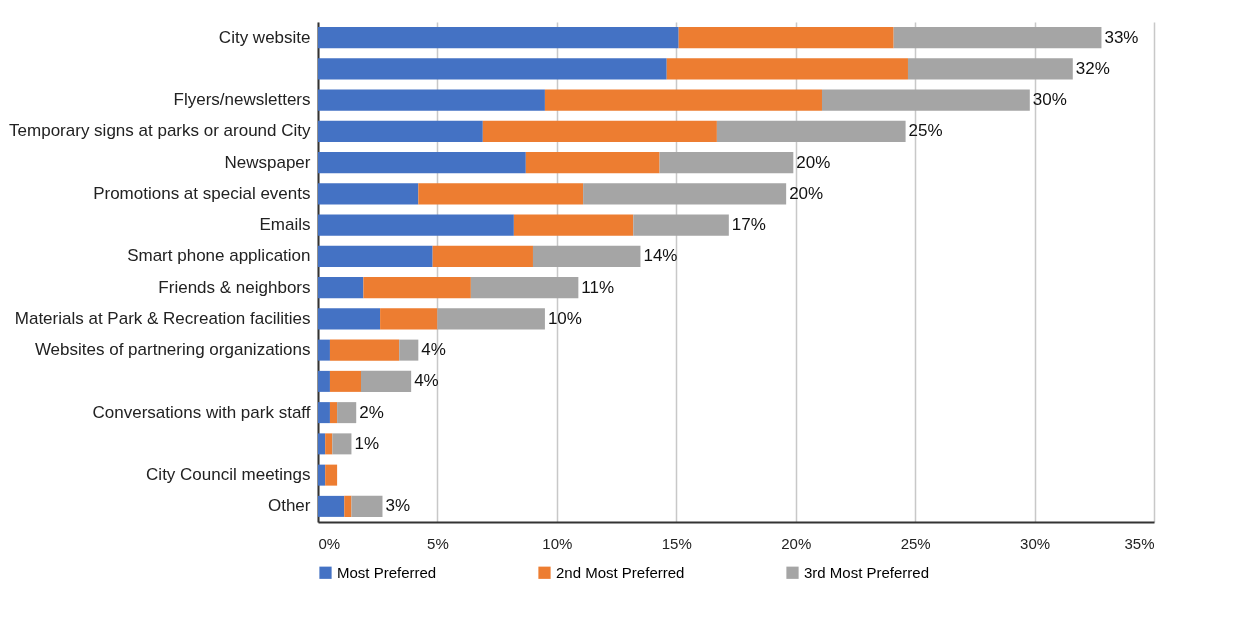  I want to click on y-tick-label: Promotions at special events, so click(202, 193).